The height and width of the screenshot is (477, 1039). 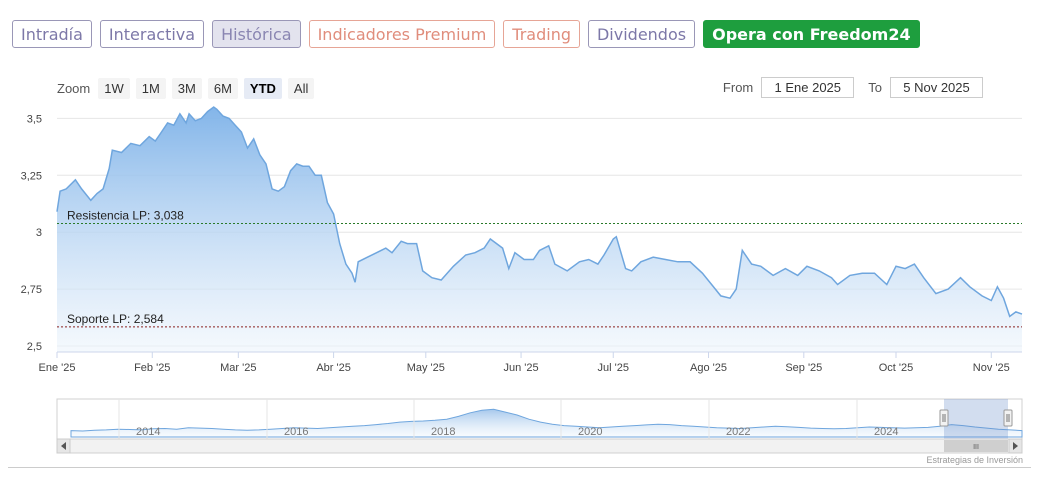 What do you see at coordinates (886, 432) in the screenshot?
I see `navigator-year-label: 2024` at bounding box center [886, 432].